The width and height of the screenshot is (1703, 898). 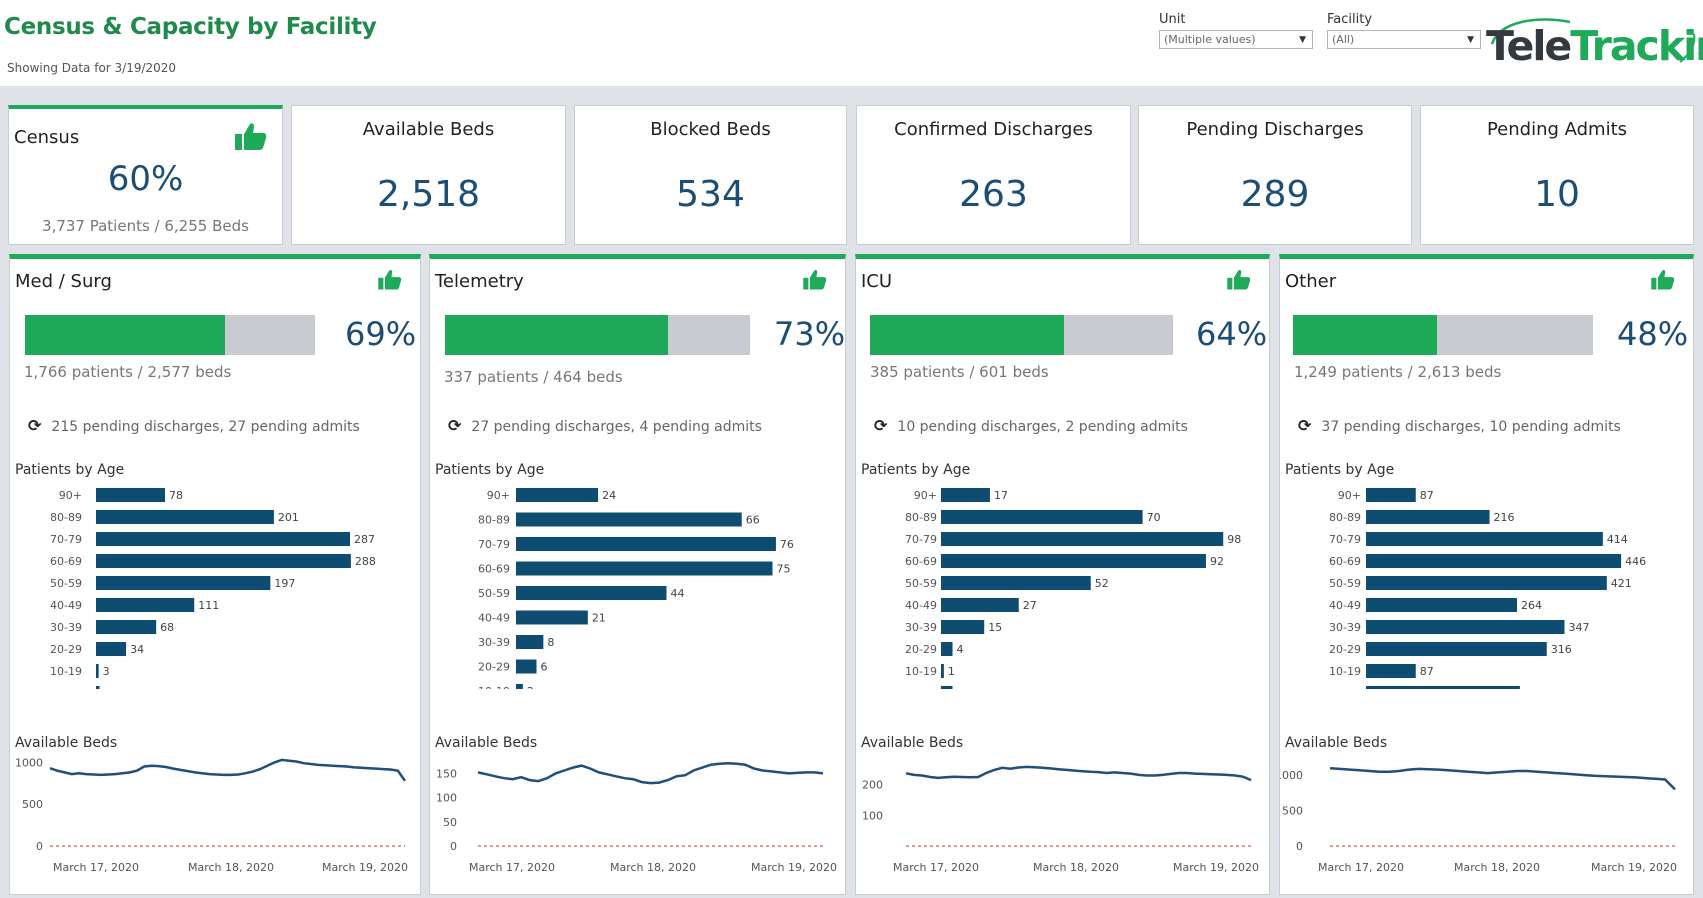 I want to click on age-bar-value: 287, so click(x=364, y=539).